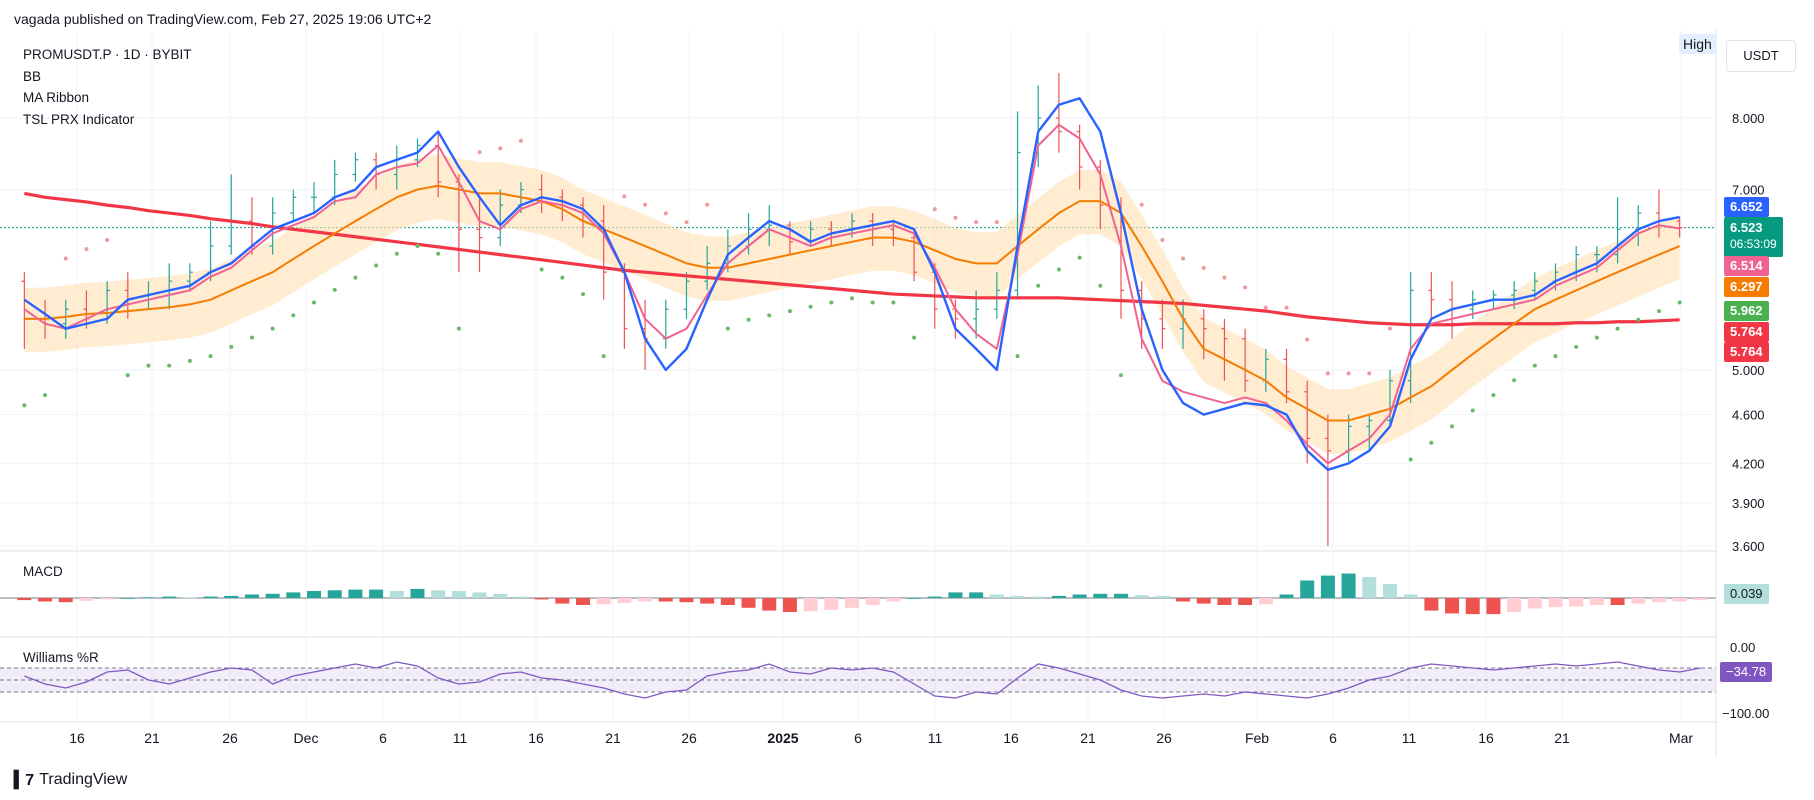 This screenshot has height=800, width=1814. What do you see at coordinates (56, 97) in the screenshot?
I see `indicator-ma-ribbon: MA Ribbon` at bounding box center [56, 97].